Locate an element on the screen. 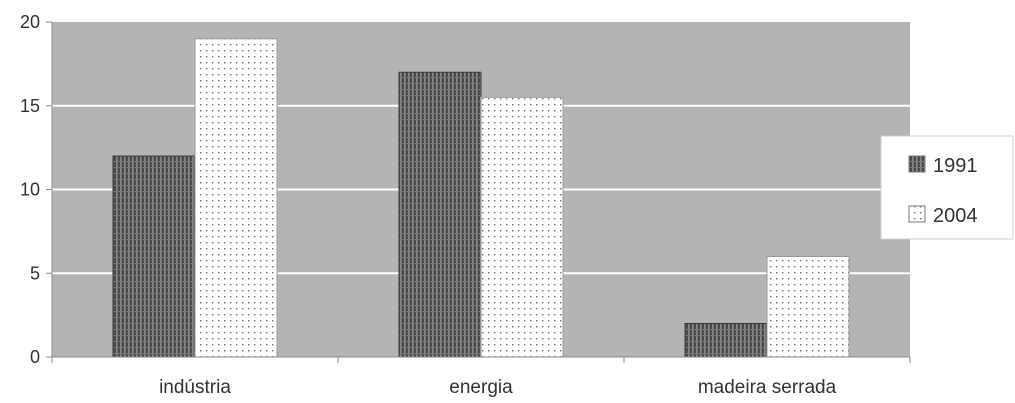 The width and height of the screenshot is (1015, 403). y-tick-label: 0 is located at coordinates (35, 357).